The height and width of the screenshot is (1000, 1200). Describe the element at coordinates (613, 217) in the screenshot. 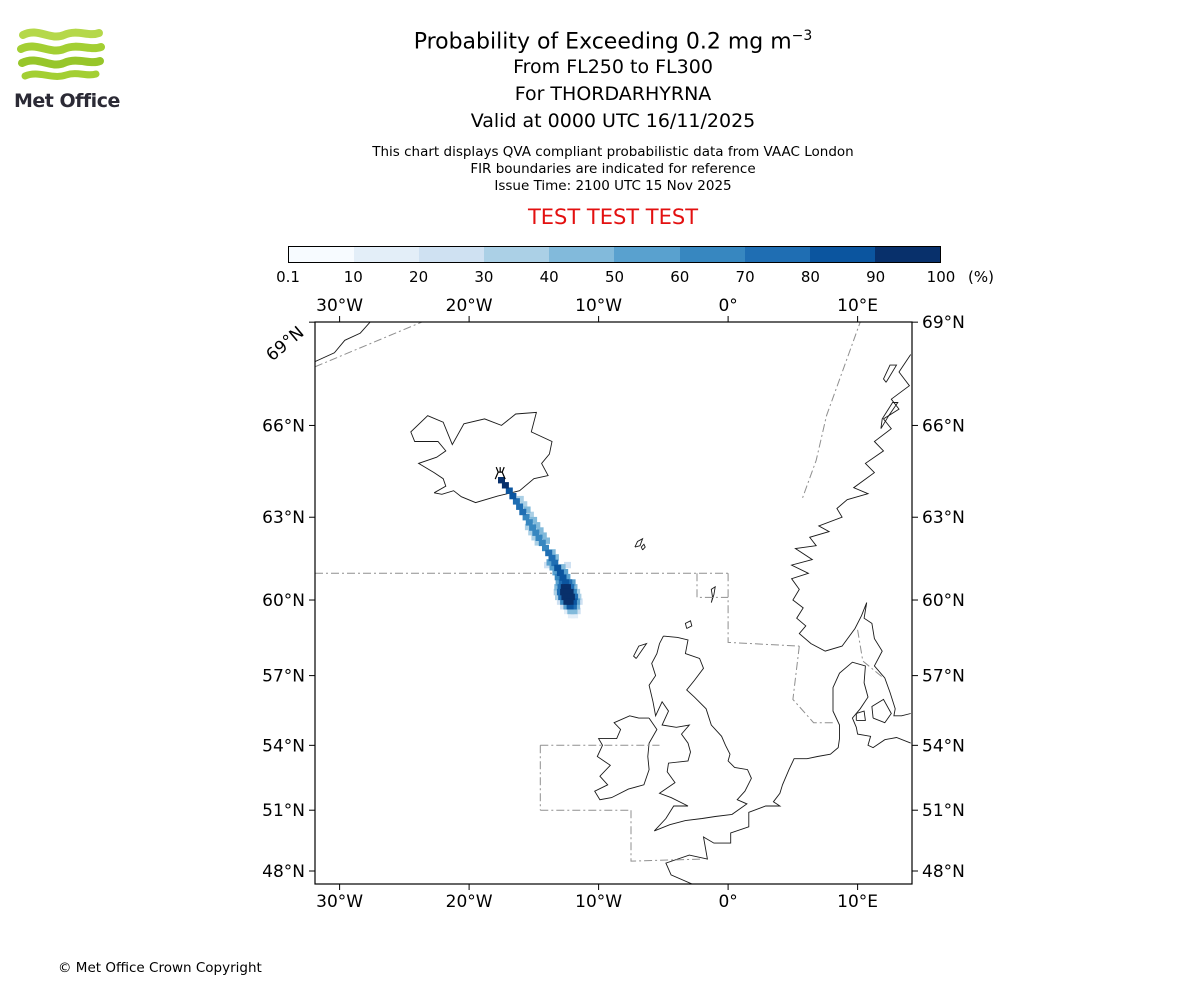

I see `test-banner: TEST TEST TEST` at that location.